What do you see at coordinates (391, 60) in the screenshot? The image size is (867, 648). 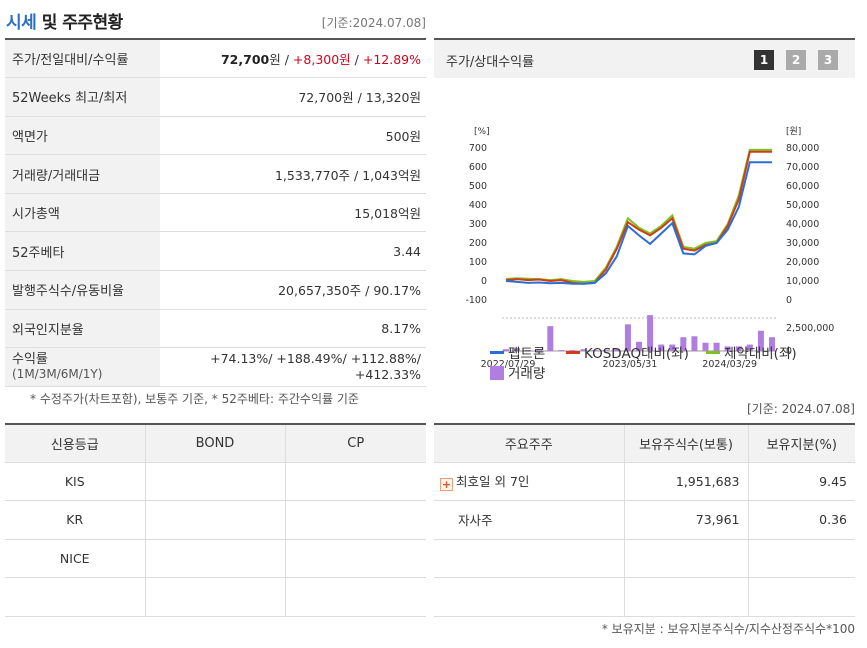 I see `price-rate: +12.89%` at bounding box center [391, 60].